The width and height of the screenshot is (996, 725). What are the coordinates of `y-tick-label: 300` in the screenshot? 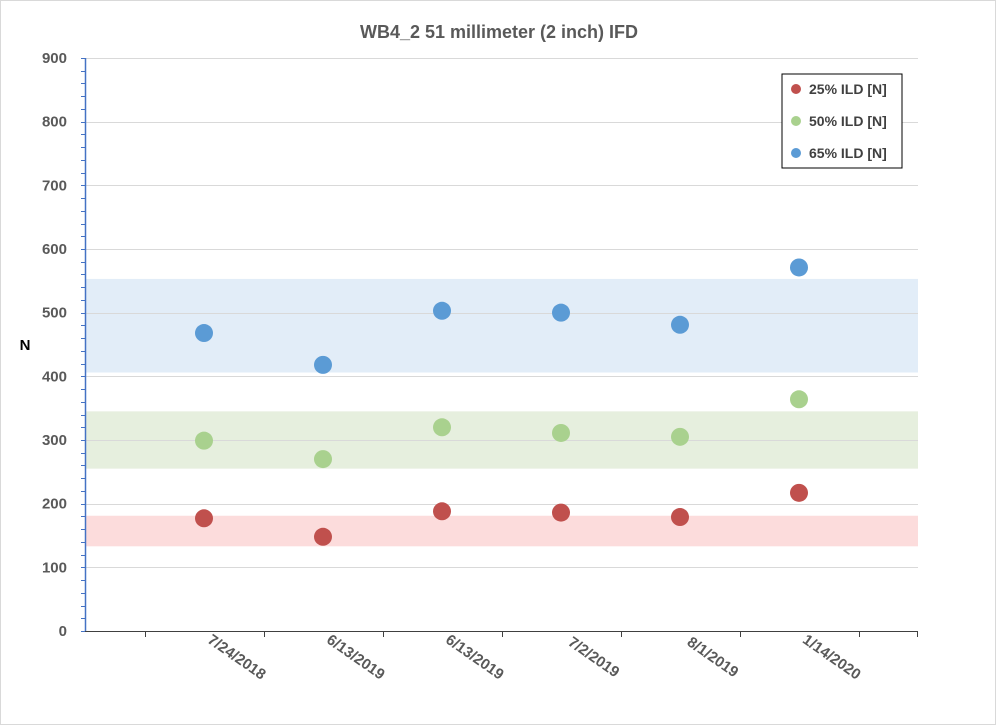 It's located at (54, 440).